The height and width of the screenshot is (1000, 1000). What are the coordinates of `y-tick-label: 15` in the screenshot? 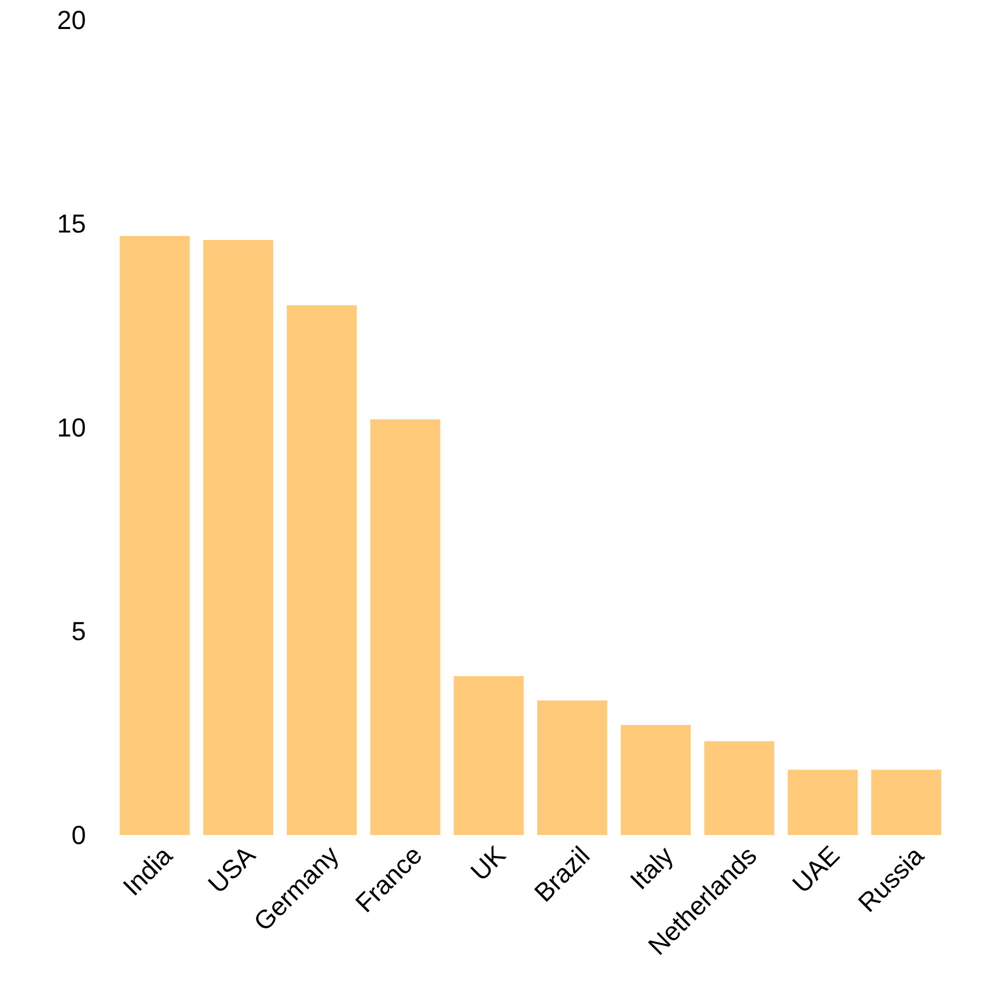 It's located at (71, 223).